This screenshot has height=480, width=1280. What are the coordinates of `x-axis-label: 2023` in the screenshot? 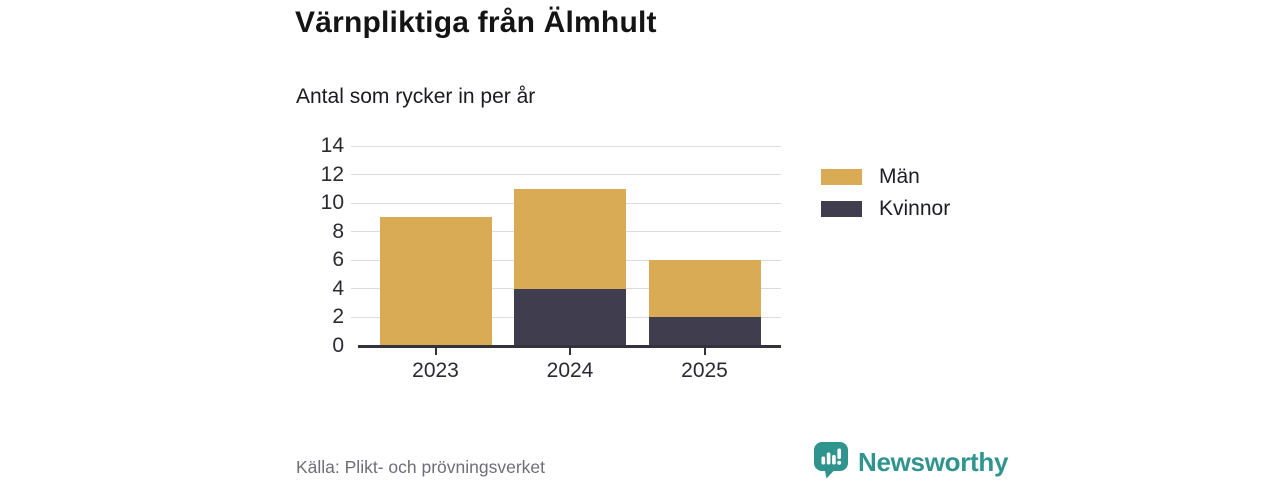 It's located at (435, 370).